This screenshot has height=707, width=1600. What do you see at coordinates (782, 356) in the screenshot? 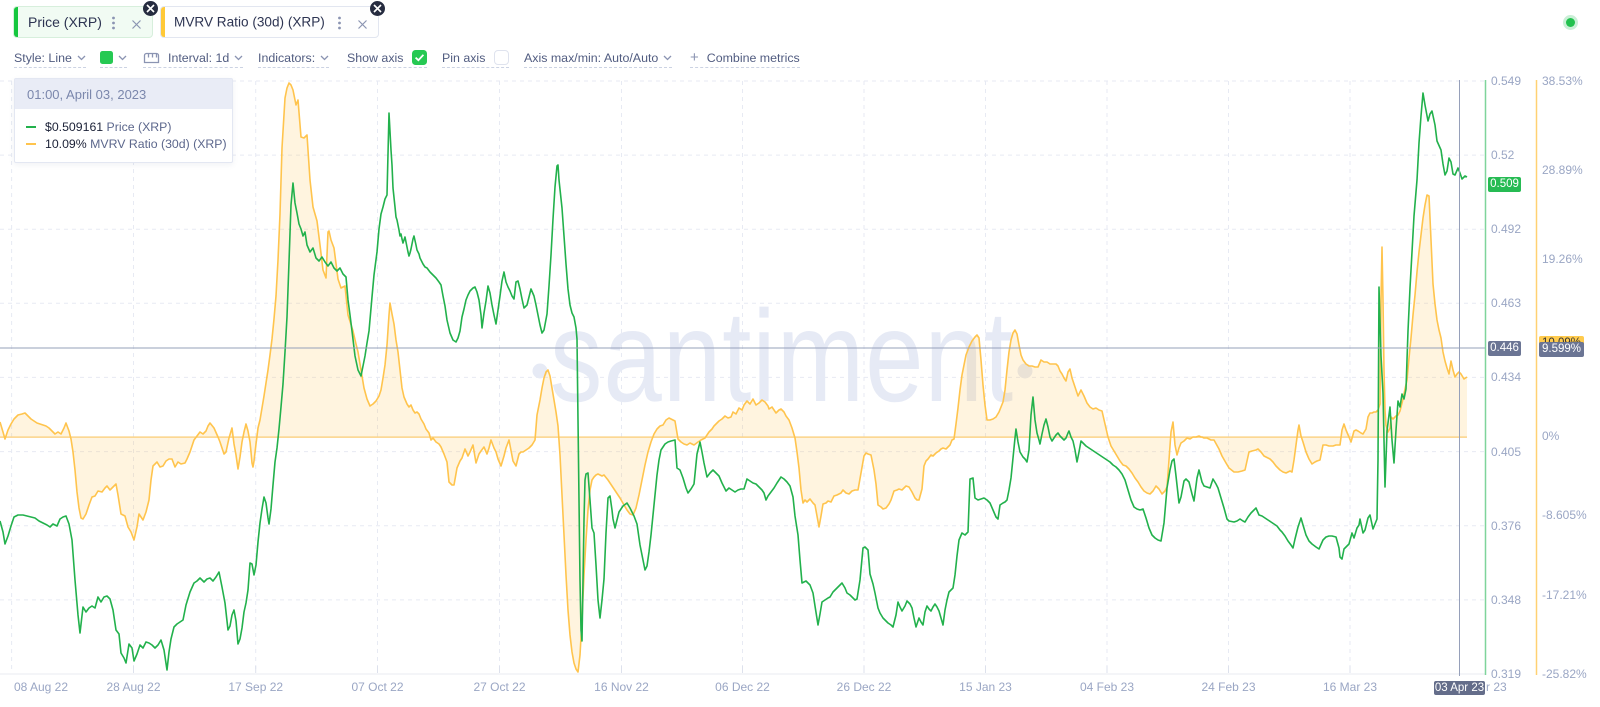
I see `svg-text: santiment` at bounding box center [782, 356].